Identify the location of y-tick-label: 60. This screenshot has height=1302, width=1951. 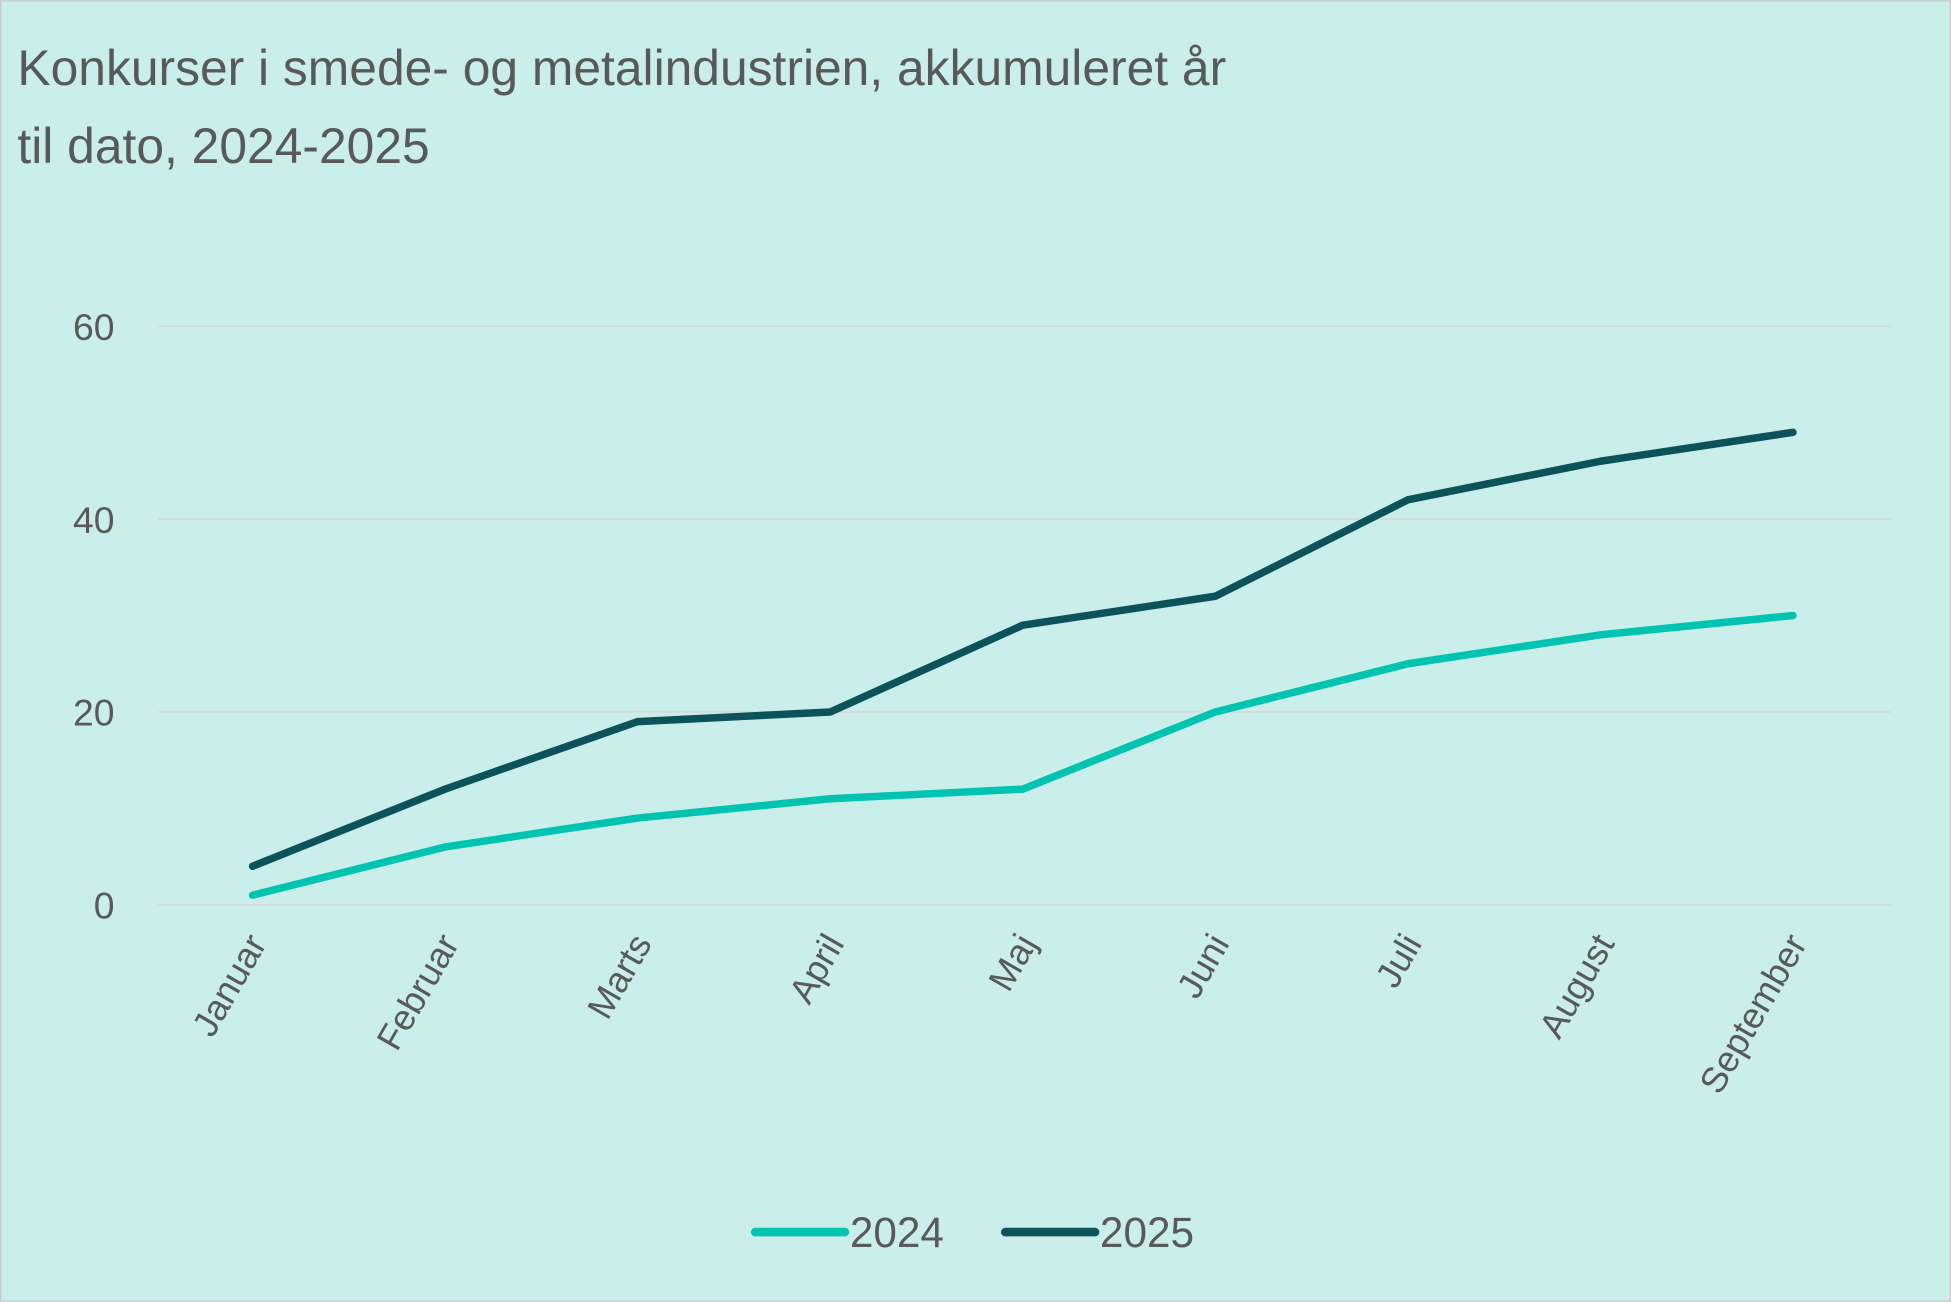
(94, 327).